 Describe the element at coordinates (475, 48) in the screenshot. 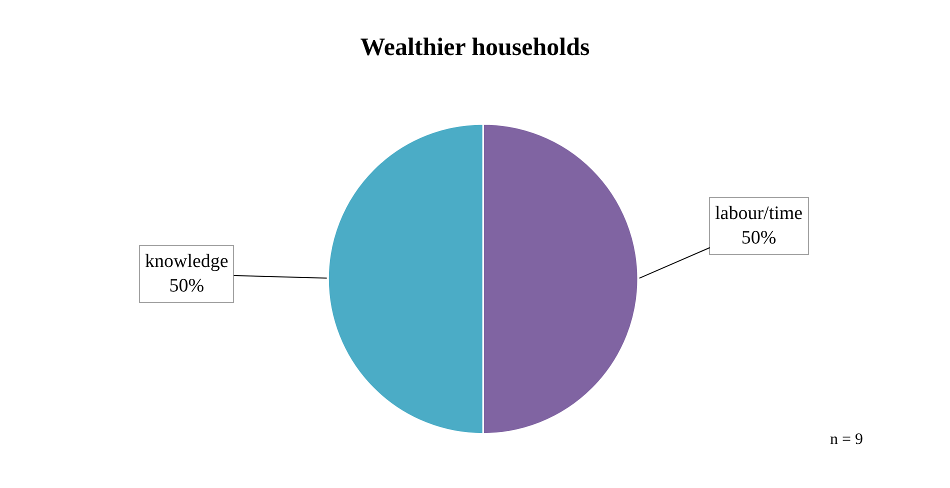

I see `chart-title: Wealthier households` at that location.